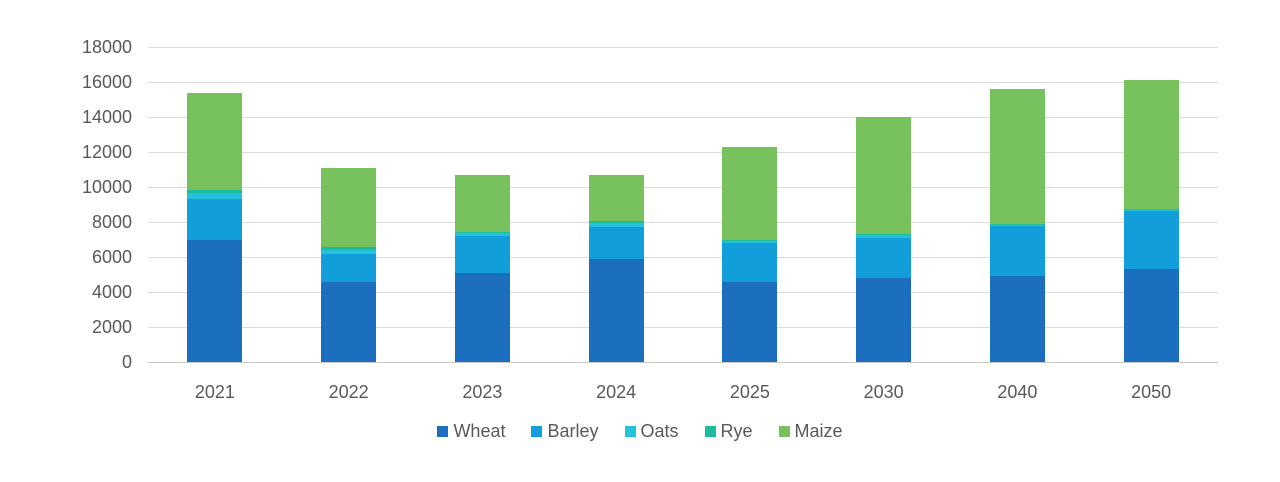 The width and height of the screenshot is (1280, 482). What do you see at coordinates (106, 117) in the screenshot?
I see `y-axis-tick-label: 14000` at bounding box center [106, 117].